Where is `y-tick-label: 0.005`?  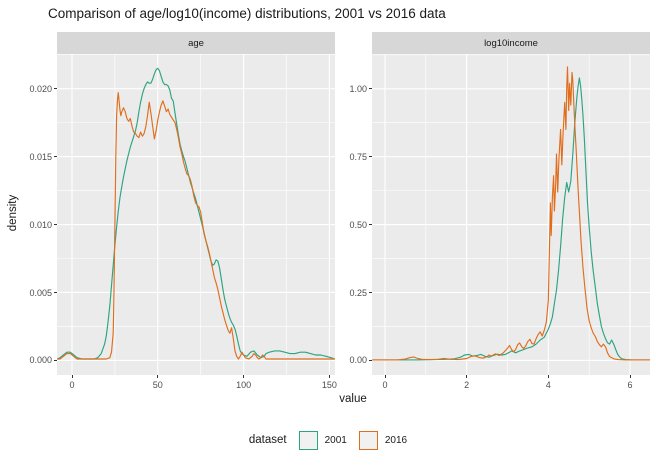 y-tick-label: 0.005 is located at coordinates (40, 292).